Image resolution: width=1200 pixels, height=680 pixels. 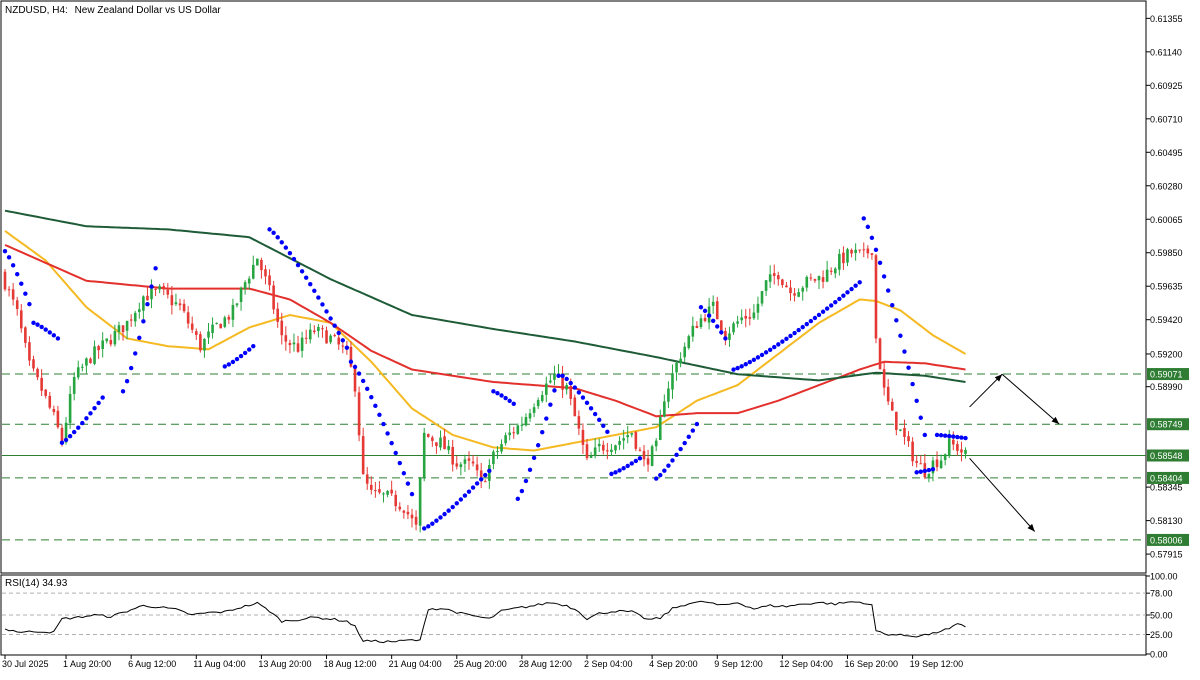 What do you see at coordinates (673, 664) in the screenshot?
I see `time-tick-label: 4 Sep 20:00` at bounding box center [673, 664].